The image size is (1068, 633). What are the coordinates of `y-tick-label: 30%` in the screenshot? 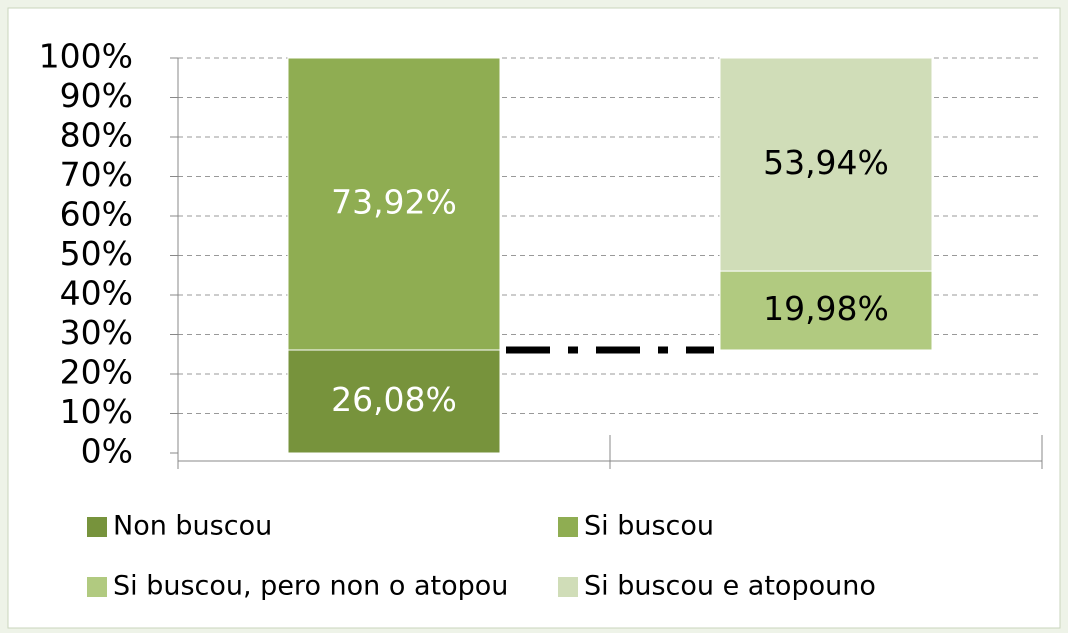 It's located at (96, 332).